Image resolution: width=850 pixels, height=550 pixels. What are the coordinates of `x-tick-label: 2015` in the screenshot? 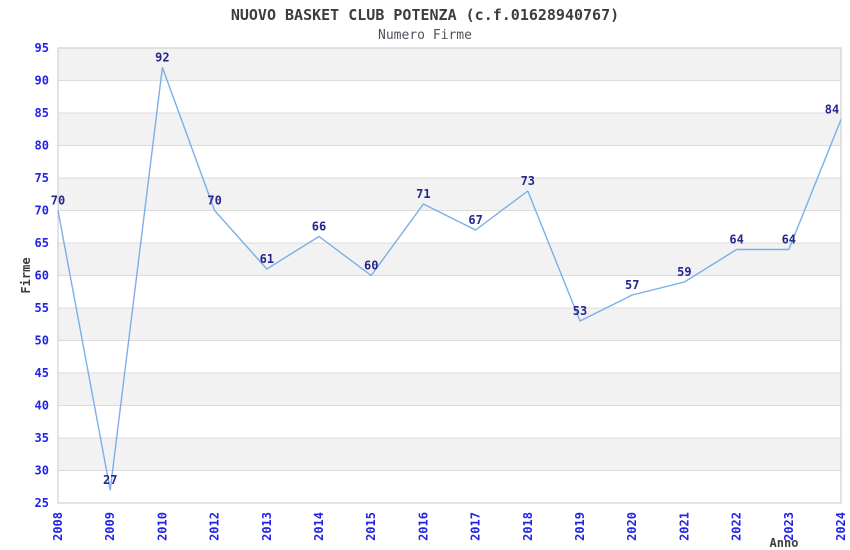 It's located at (371, 526).